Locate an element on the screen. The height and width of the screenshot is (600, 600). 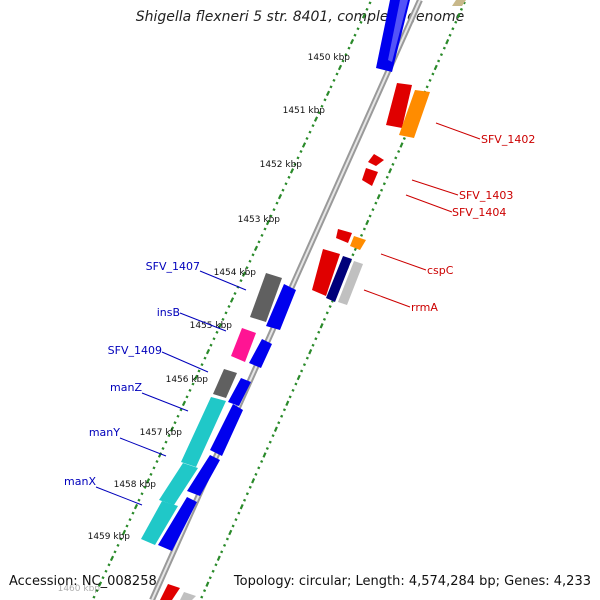
gene-rrma-red is located at coordinates (326, 272).